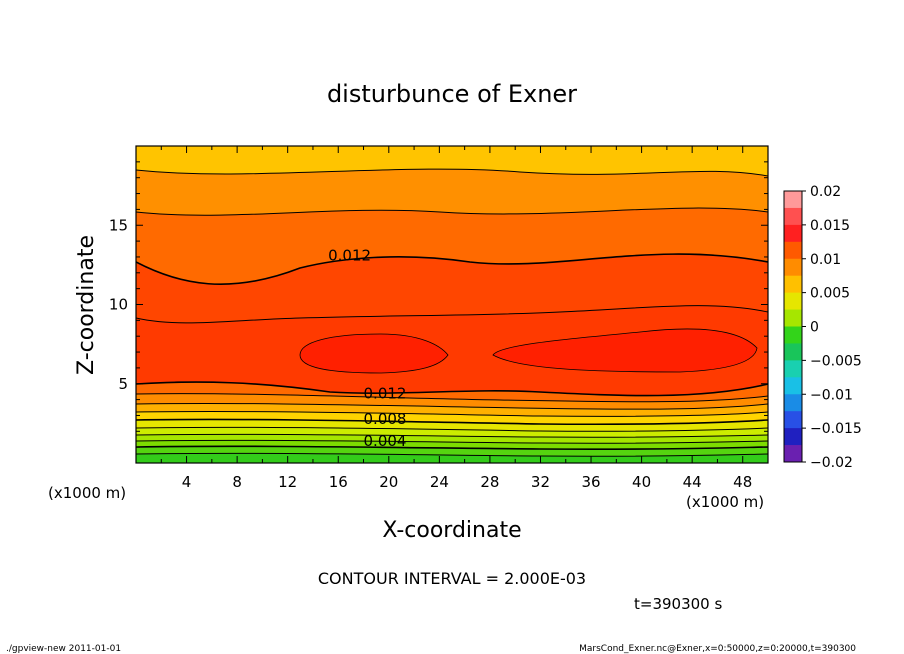  Describe the element at coordinates (831, 463) in the screenshot. I see `colorbar-label: −0.02` at that location.